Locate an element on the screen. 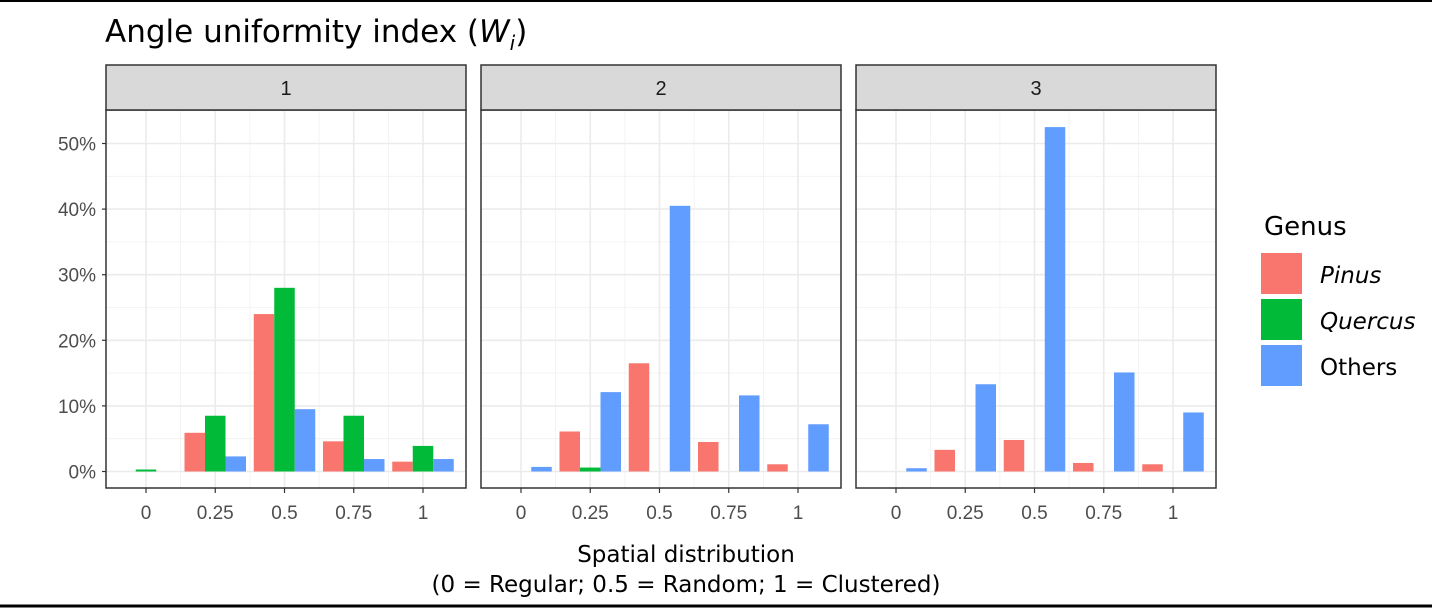 The height and width of the screenshot is (610, 1432). legend-key-quercus is located at coordinates (1281, 319).